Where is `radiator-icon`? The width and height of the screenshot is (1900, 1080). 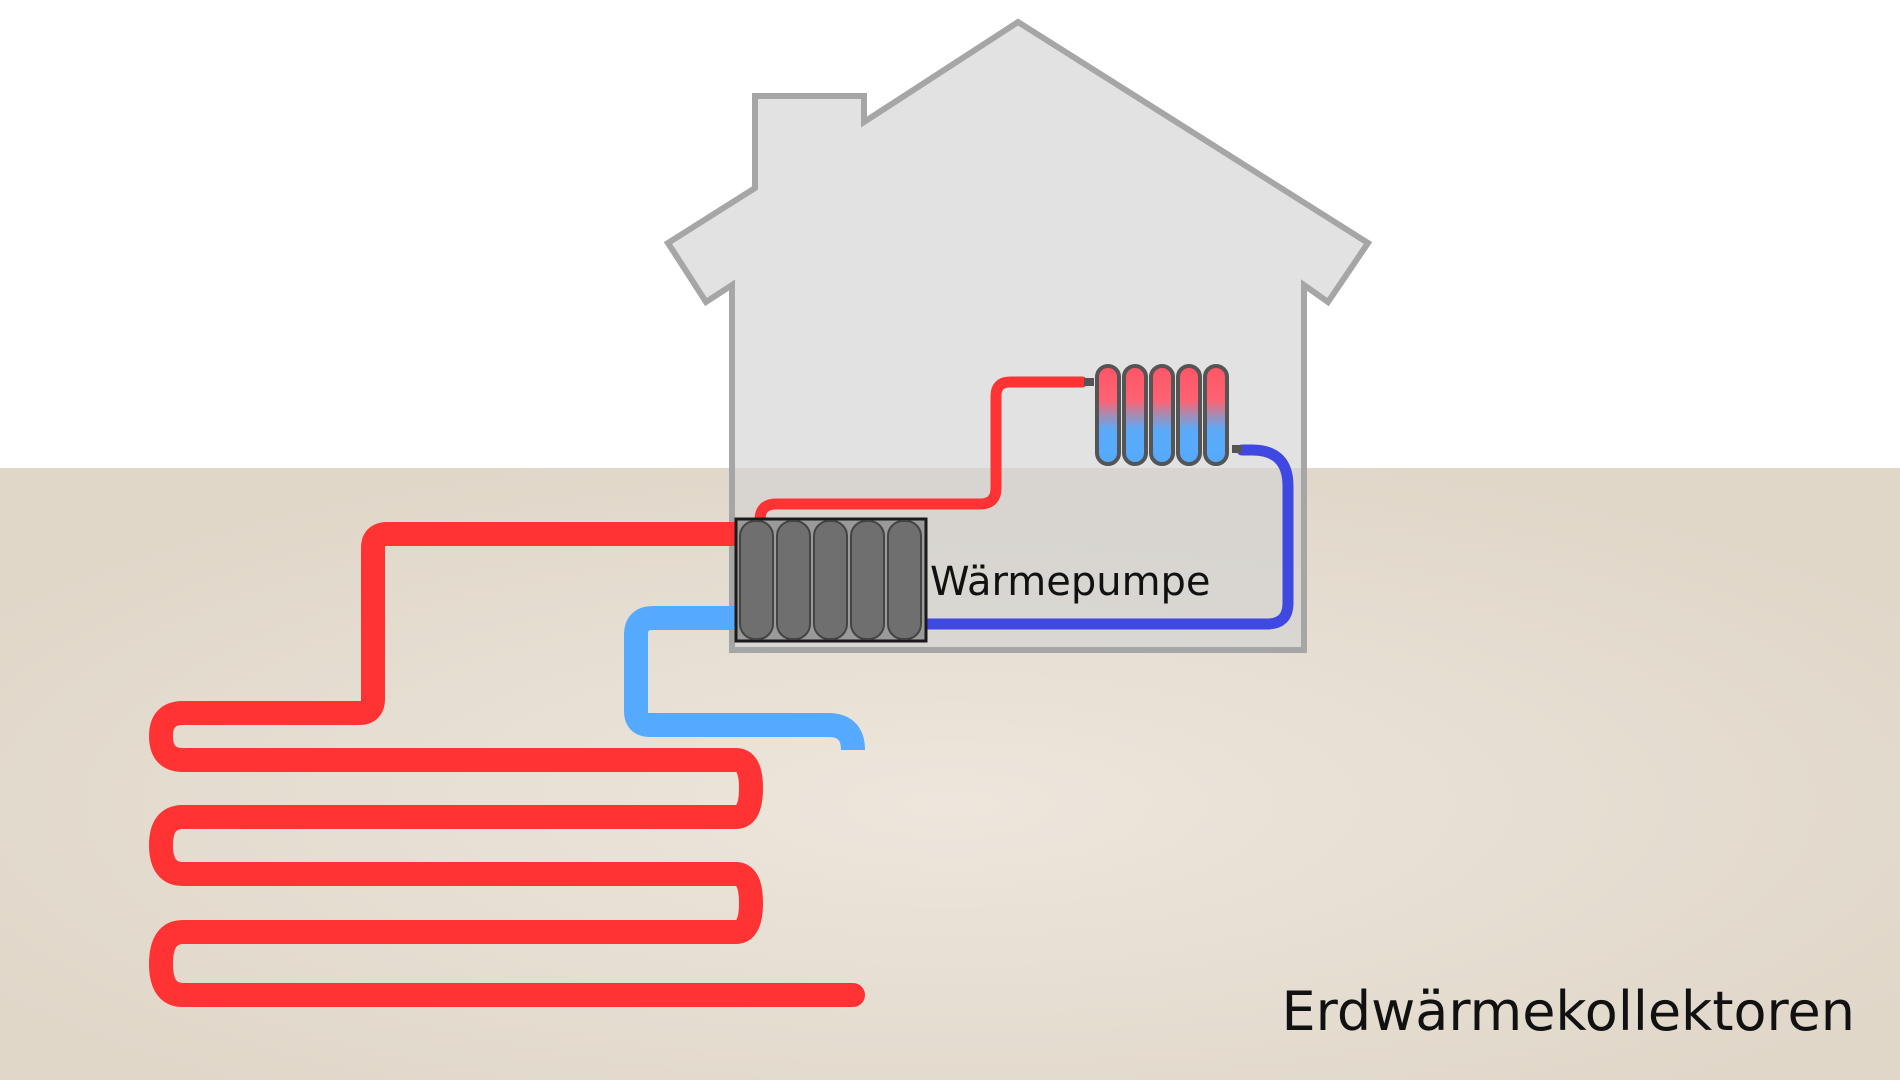 radiator-icon is located at coordinates (1163, 415).